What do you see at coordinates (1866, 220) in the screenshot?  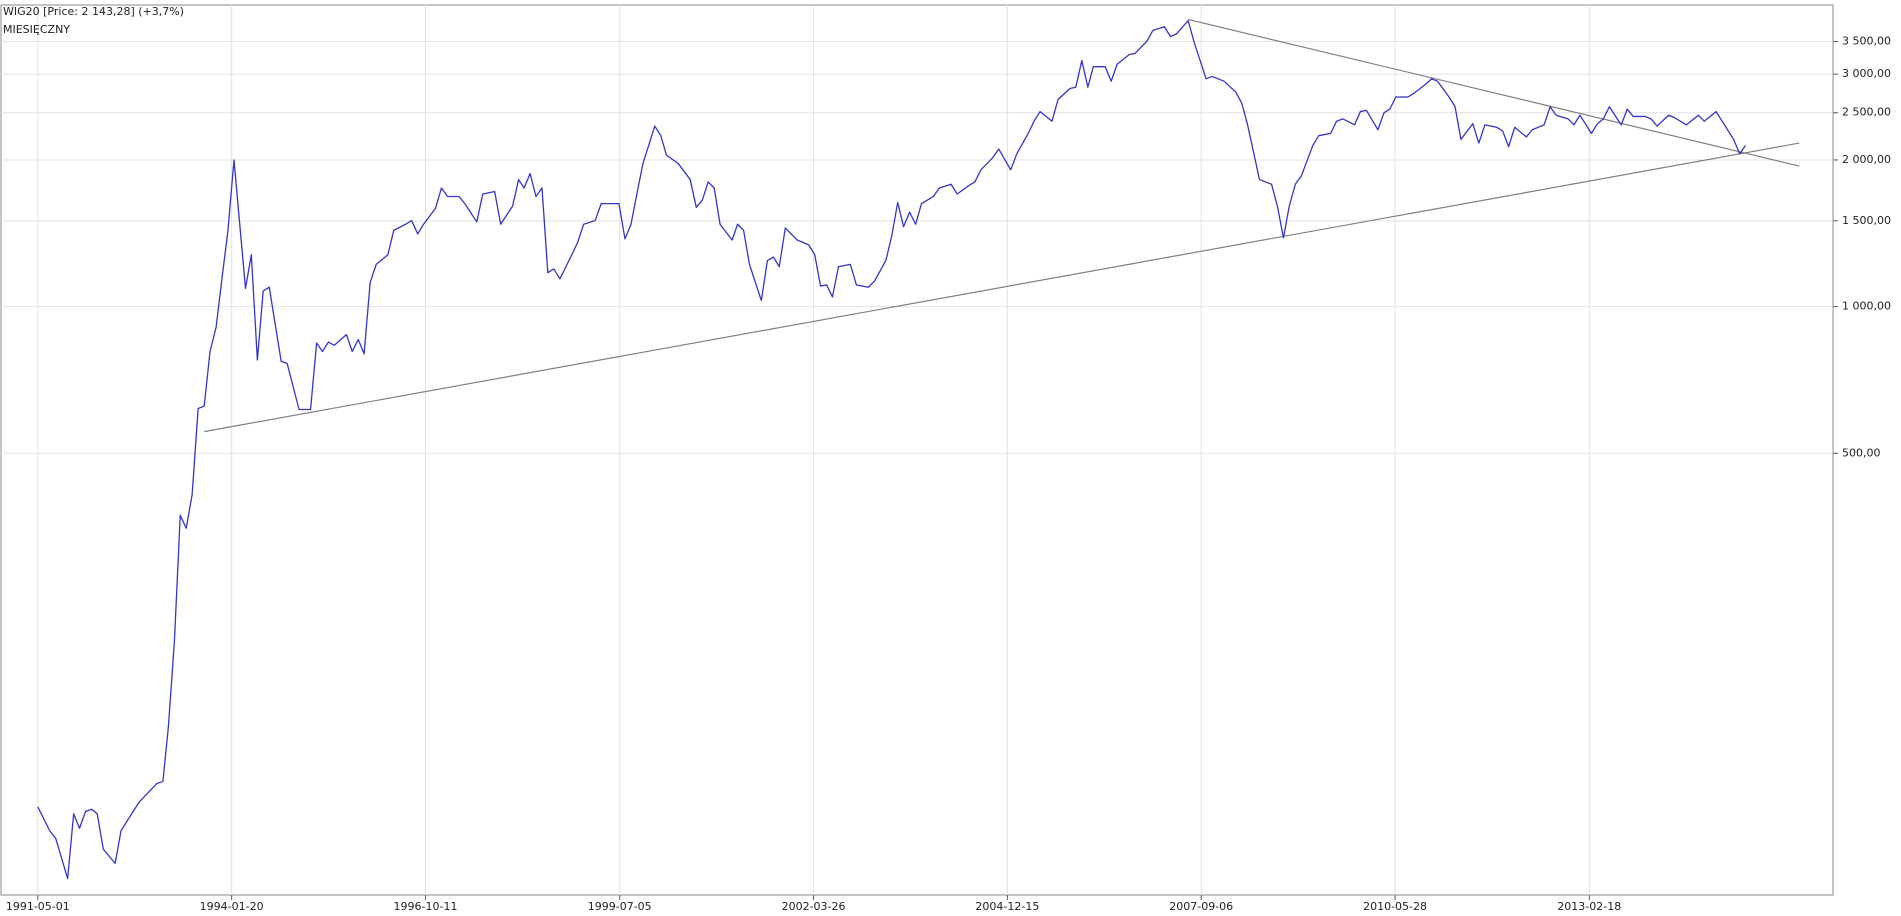 I see `y-tick-label: 1 500,00` at bounding box center [1866, 220].